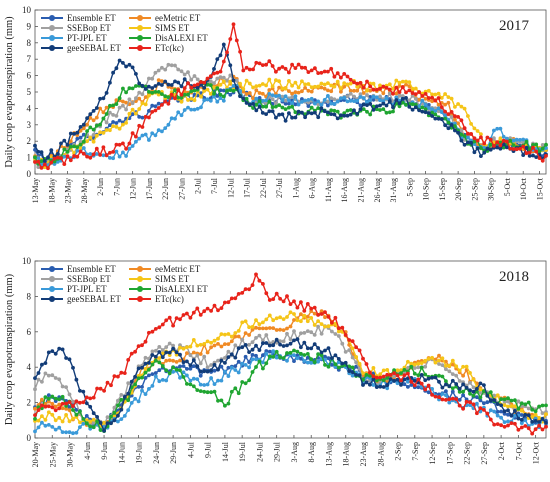 Image resolution: width=550 pixels, height=482 pixels. Describe the element at coordinates (225, 451) in the screenshot. I see `x-tick-label: 14-Jul` at that location.